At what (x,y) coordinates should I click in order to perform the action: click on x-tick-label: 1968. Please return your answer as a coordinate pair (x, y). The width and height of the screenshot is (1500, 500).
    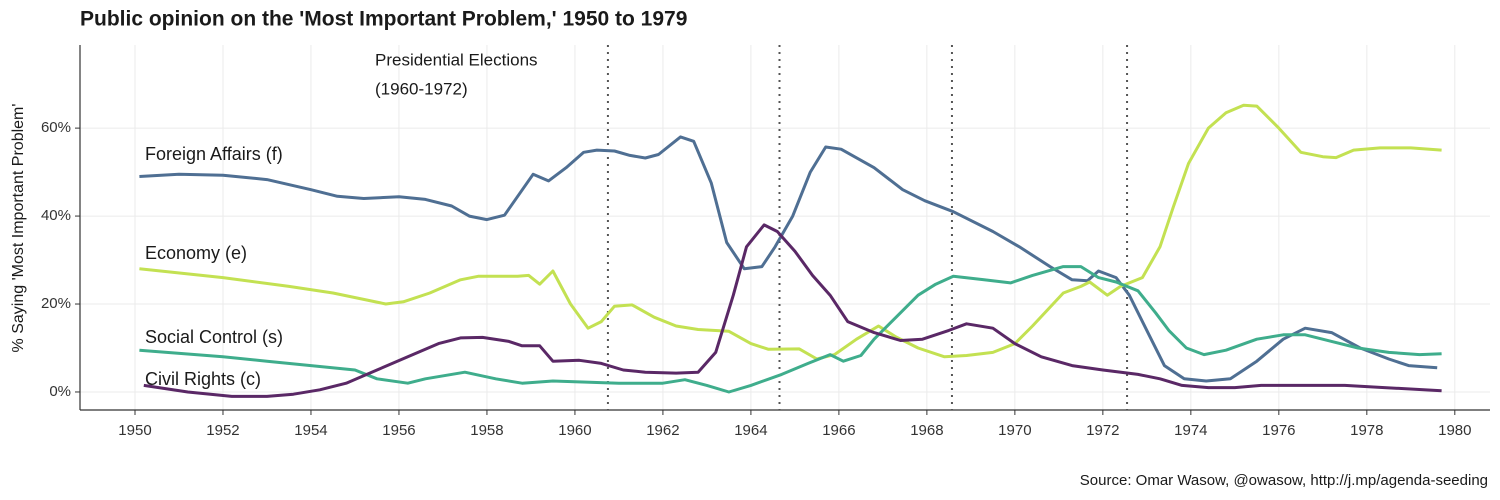
    Looking at the image, I should click on (926, 430).